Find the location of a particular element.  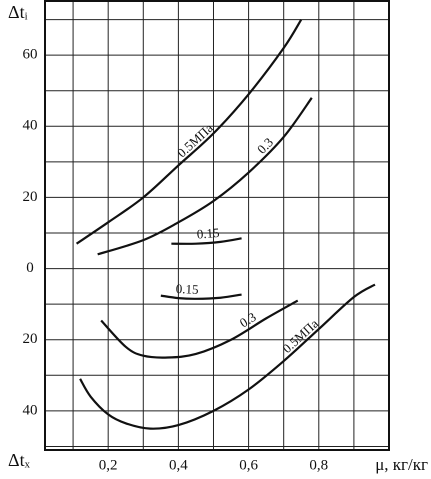

x-tick-label: 0,4 is located at coordinates (178, 465).